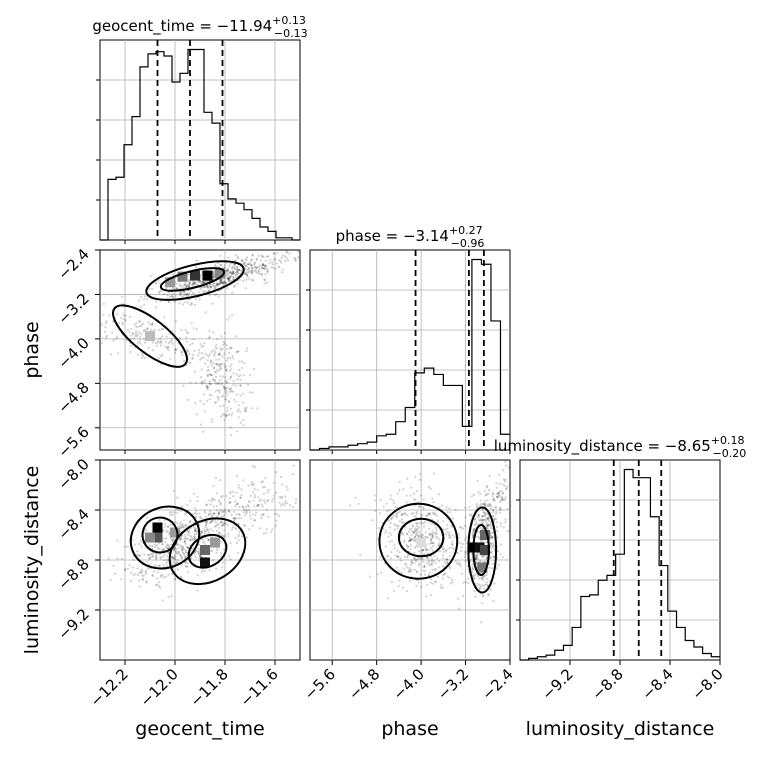  What do you see at coordinates (410, 354) in the screenshot?
I see `histogram-phase` at bounding box center [410, 354].